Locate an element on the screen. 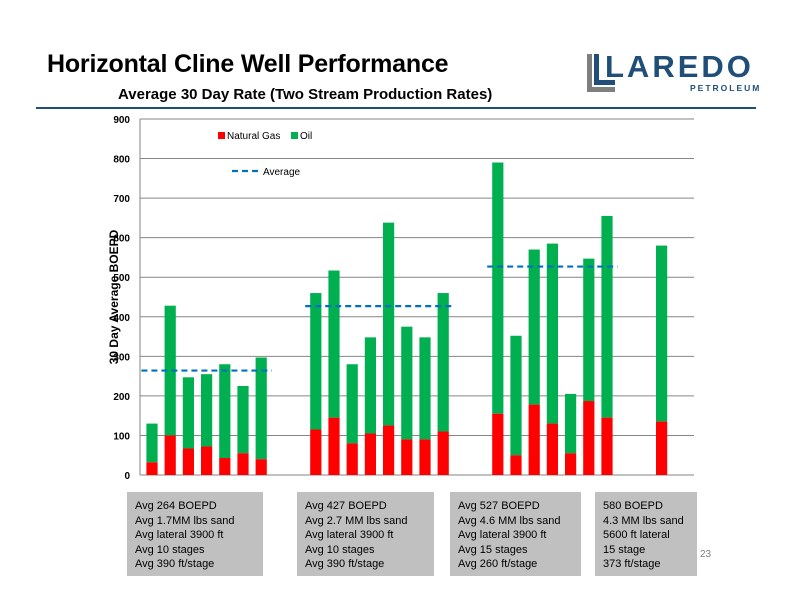 Image resolution: width=792 pixels, height=612 pixels. y-tick-label: 200 is located at coordinates (121, 397).